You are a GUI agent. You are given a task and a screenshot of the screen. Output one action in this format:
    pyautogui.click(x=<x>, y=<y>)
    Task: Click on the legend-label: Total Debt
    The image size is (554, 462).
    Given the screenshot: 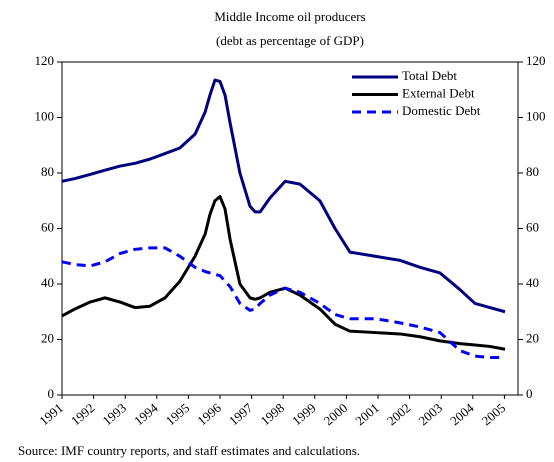 What is the action you would take?
    pyautogui.click(x=429, y=75)
    